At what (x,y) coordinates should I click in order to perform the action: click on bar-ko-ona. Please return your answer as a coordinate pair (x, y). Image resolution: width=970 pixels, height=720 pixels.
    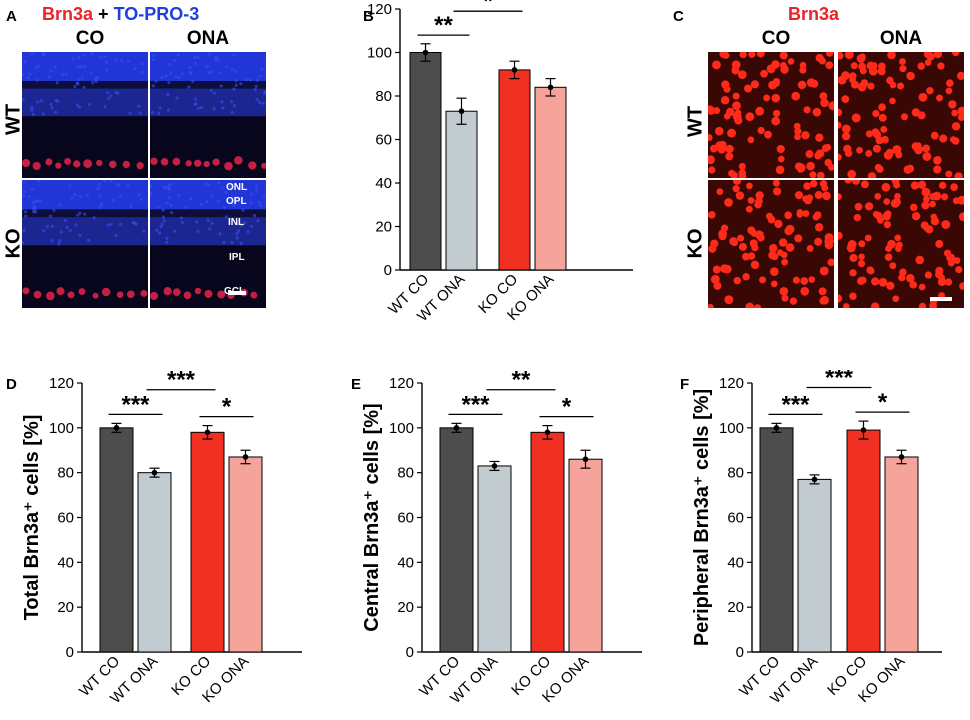
    Looking at the image, I should click on (245, 554).